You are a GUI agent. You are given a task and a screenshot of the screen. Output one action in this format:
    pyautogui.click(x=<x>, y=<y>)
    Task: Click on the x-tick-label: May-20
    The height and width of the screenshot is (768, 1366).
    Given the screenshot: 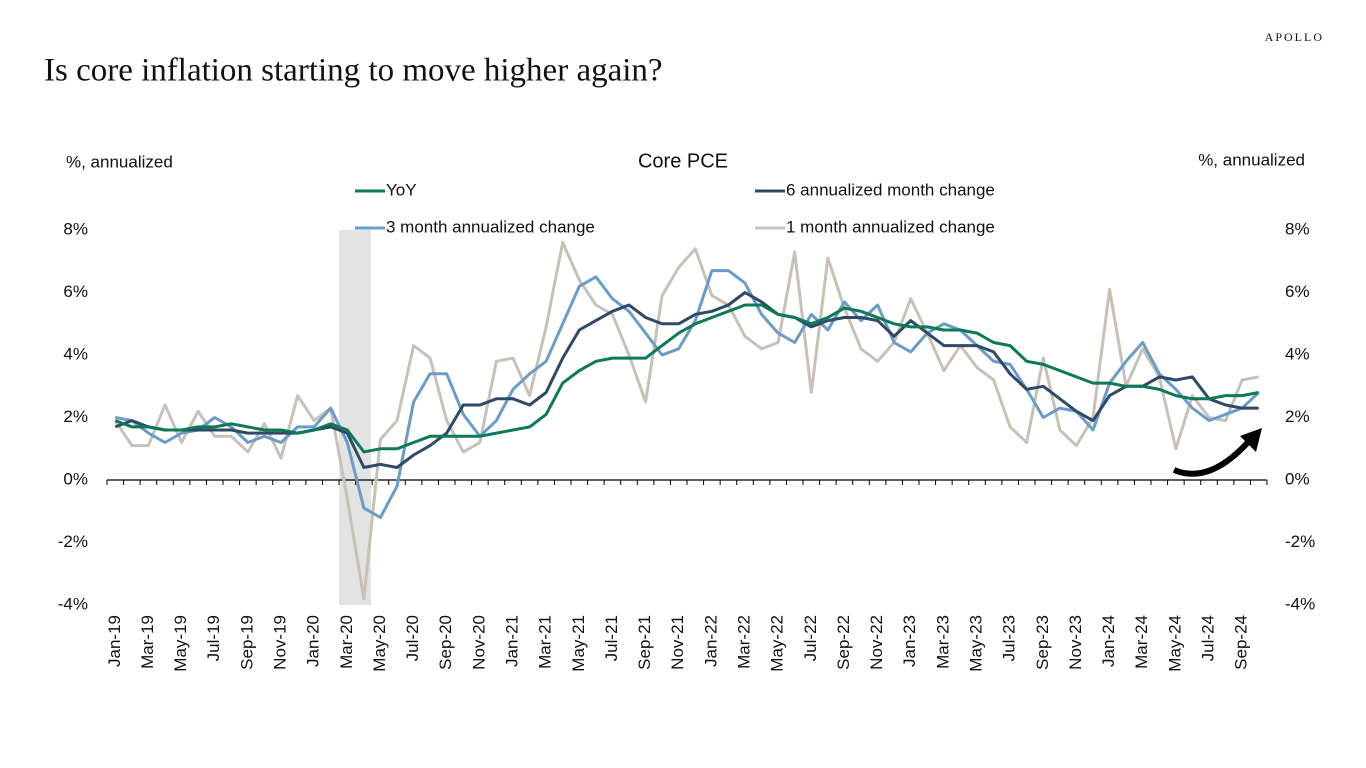 What is the action you would take?
    pyautogui.click(x=379, y=643)
    